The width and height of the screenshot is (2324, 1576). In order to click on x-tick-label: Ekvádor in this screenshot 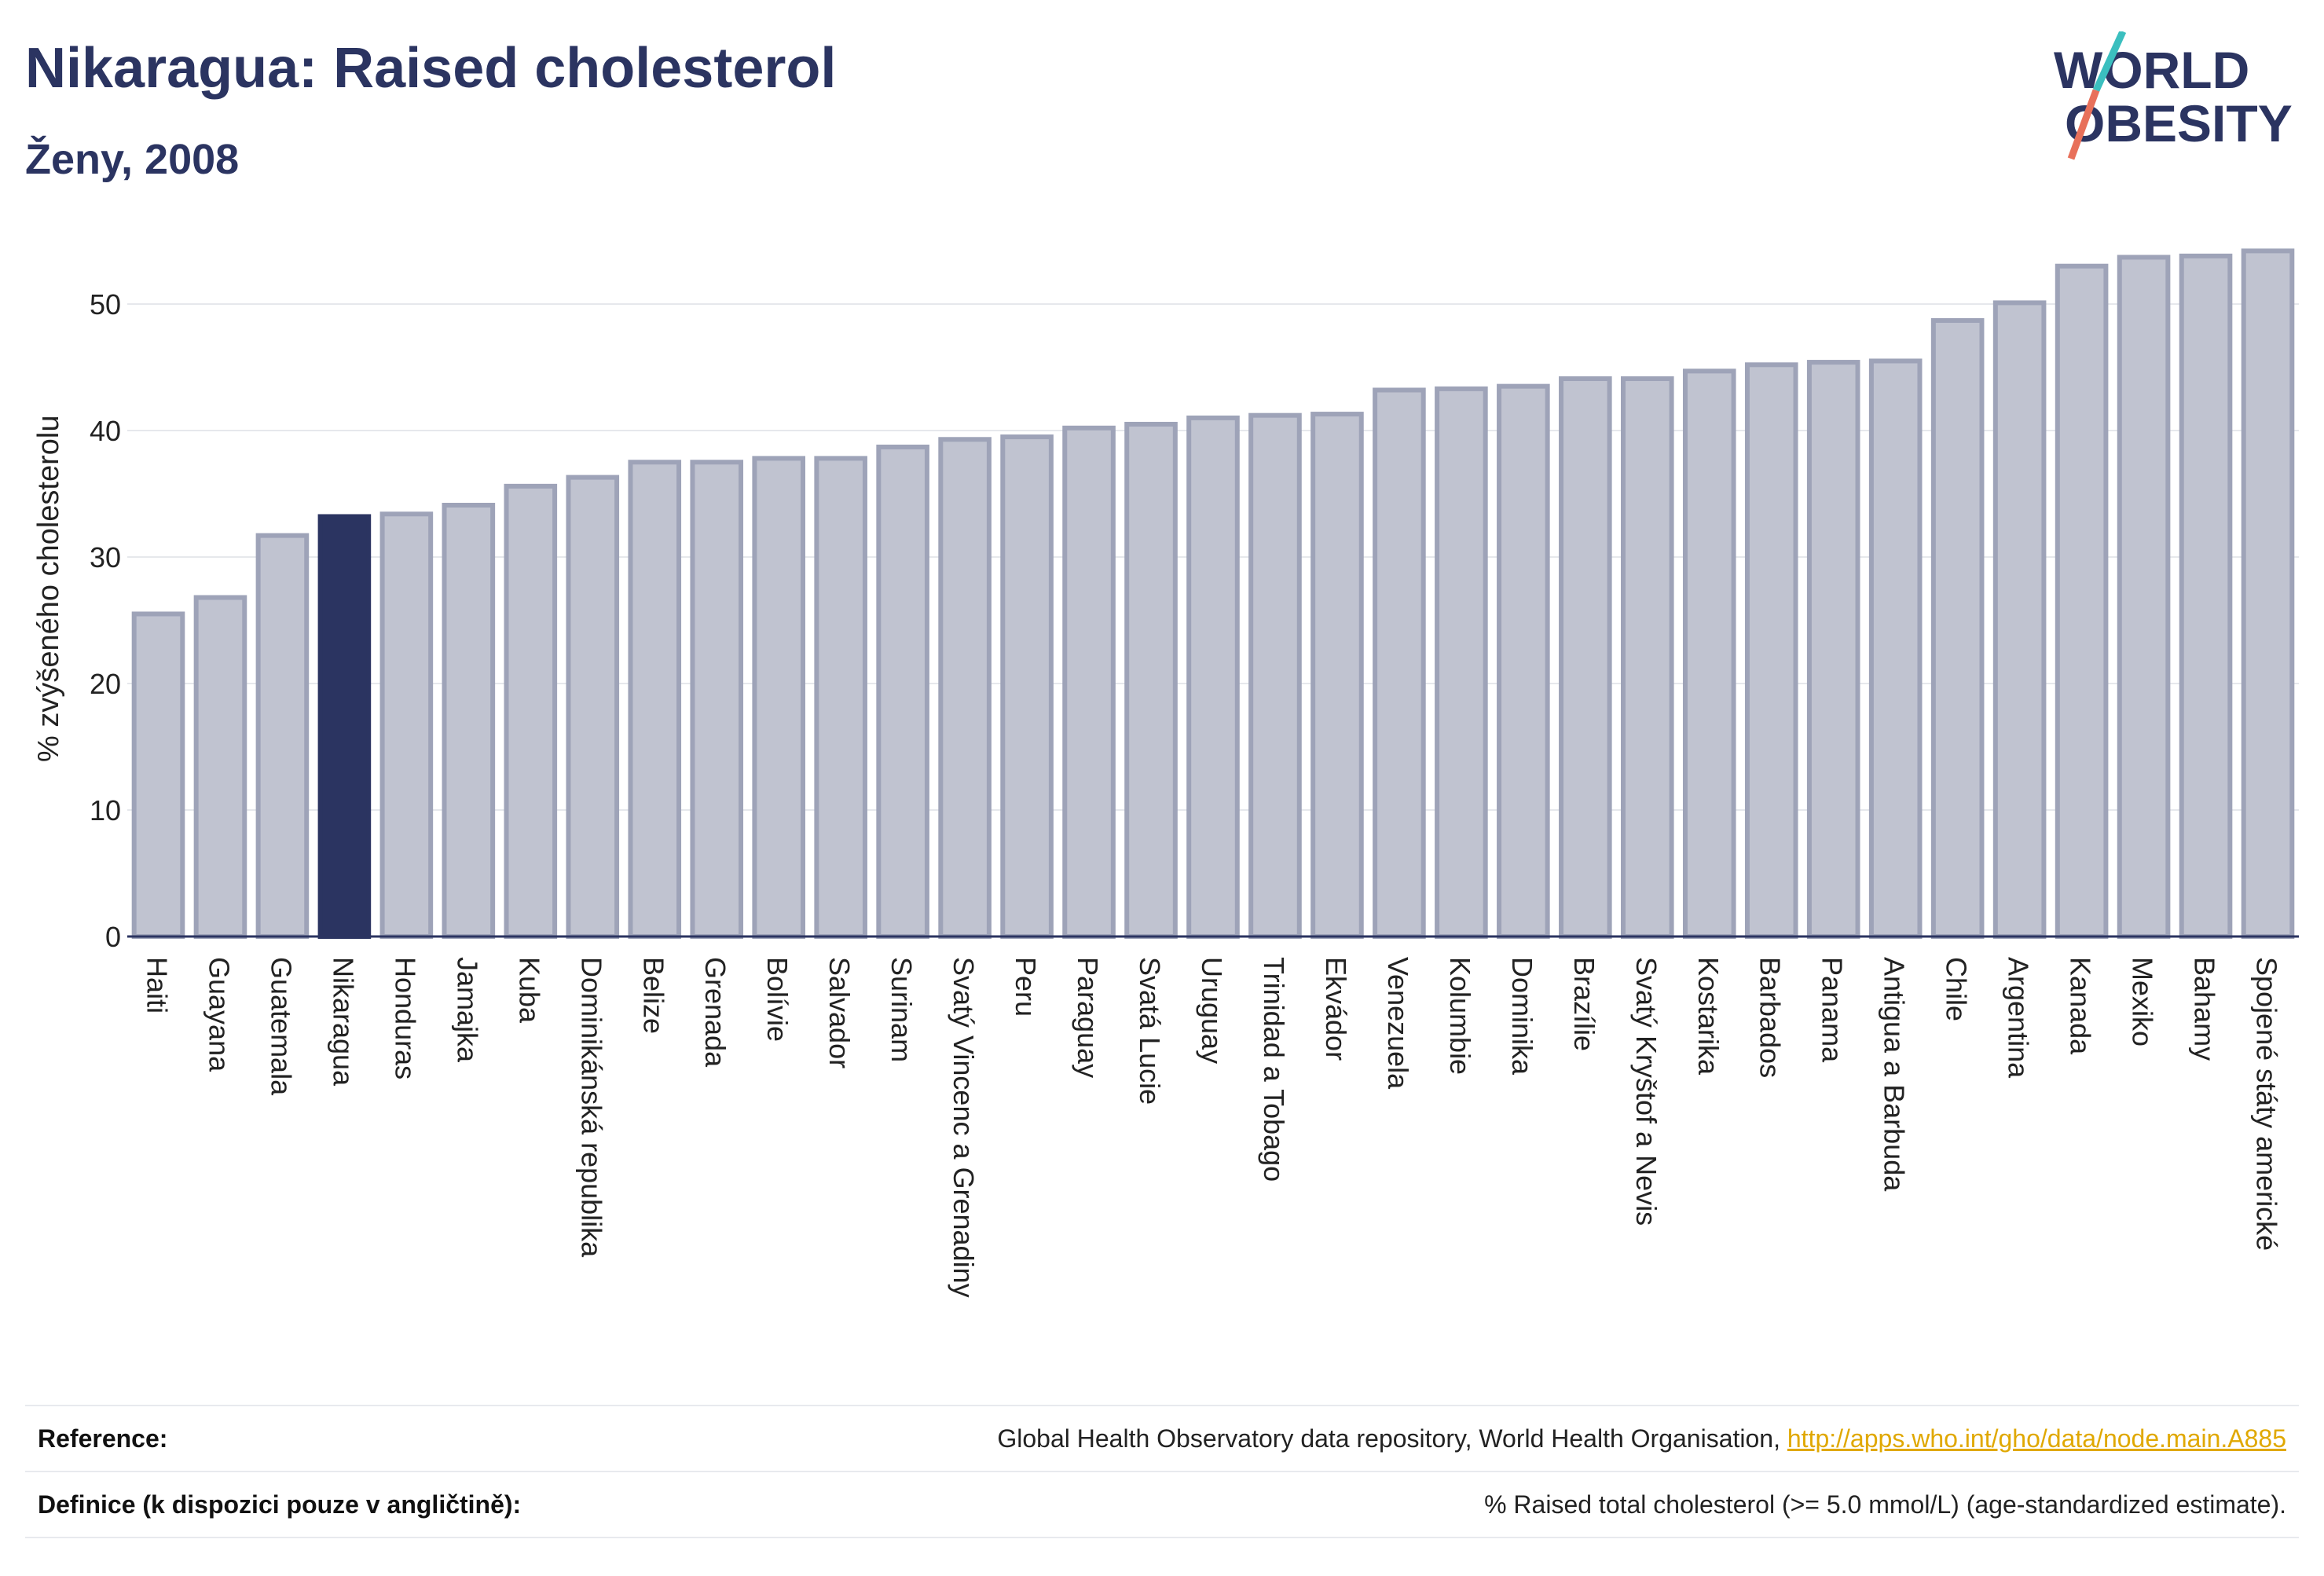, I will do `click(1336, 1009)`.